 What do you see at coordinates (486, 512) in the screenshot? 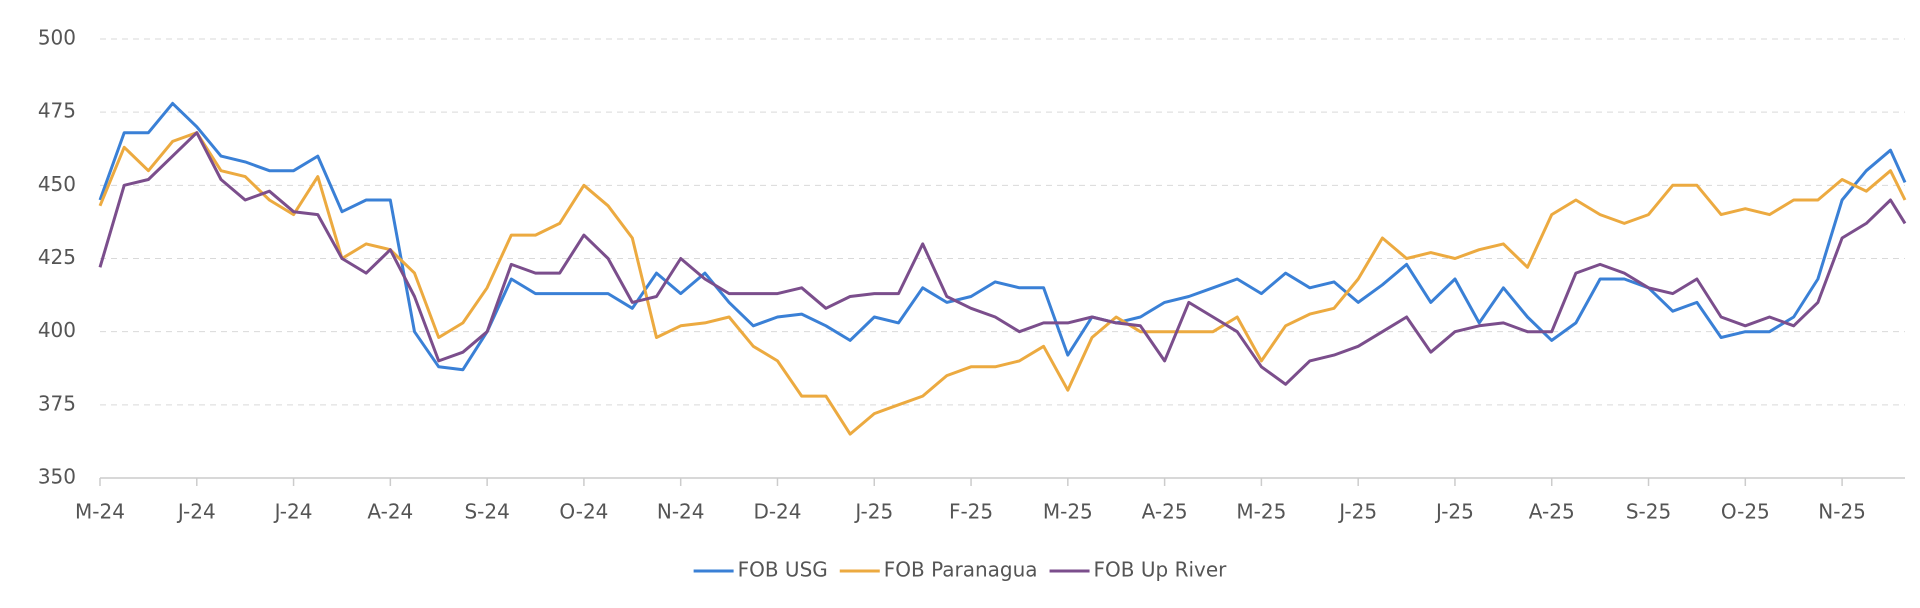
I see `x-tick-label: S-24` at bounding box center [486, 512].